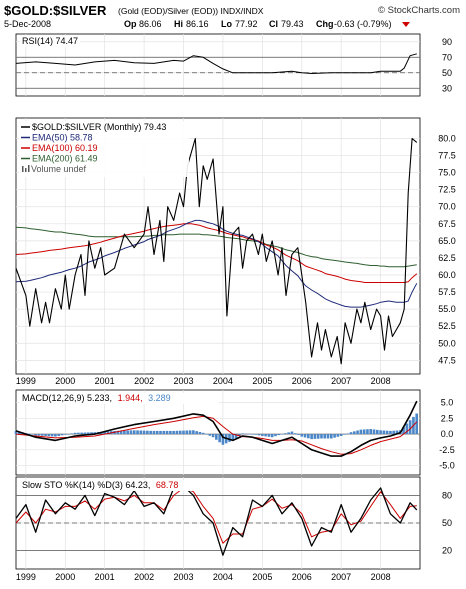 The width and height of the screenshot is (466, 589). I want to click on price-tick-label: 55.0, so click(447, 309).